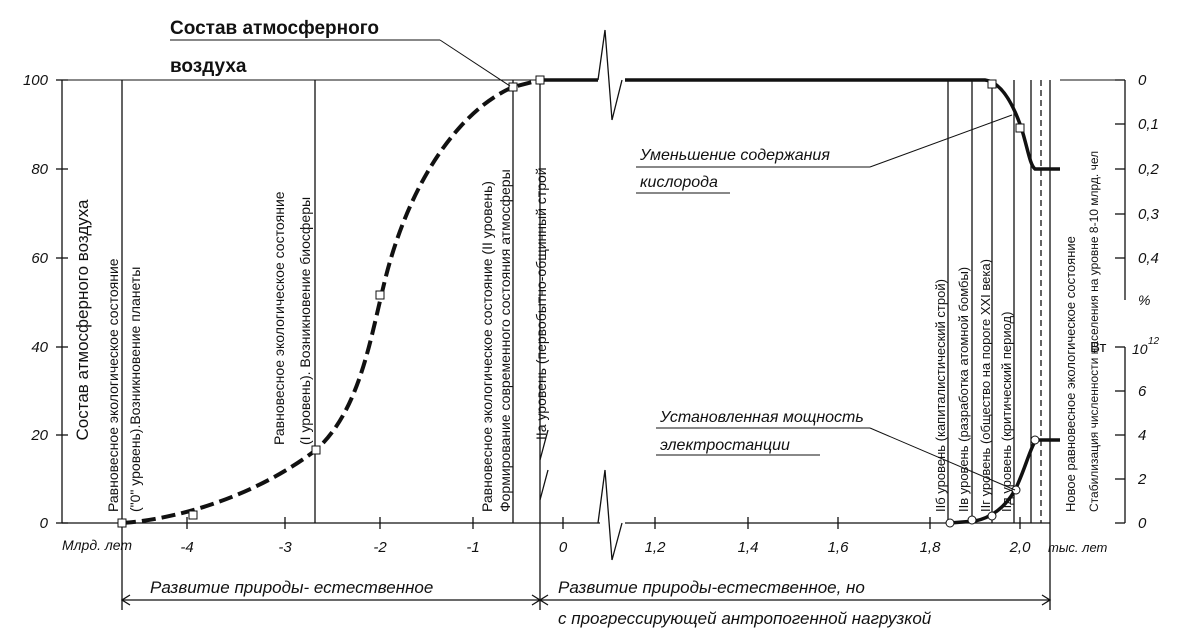 Image resolution: width=1185 pixels, height=632 pixels. I want to click on y2-tick-label: 4, so click(1142, 435).